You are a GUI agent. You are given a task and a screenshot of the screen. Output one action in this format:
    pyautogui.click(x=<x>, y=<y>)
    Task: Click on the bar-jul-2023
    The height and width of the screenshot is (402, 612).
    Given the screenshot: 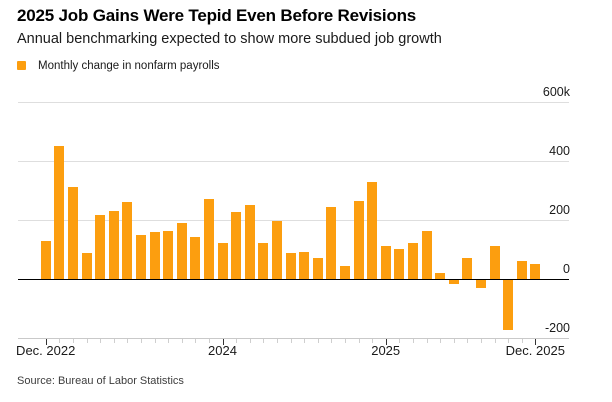 What is the action you would take?
    pyautogui.click(x=140, y=257)
    